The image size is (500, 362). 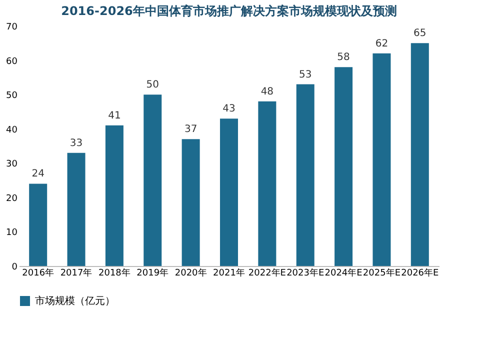 I want to click on data-label: 43, so click(x=229, y=109).